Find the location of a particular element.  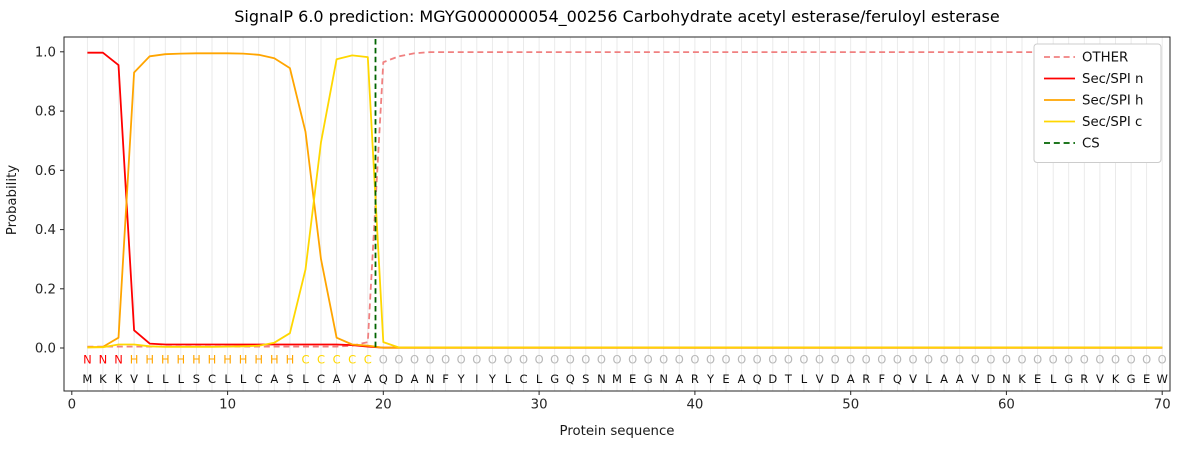

x-tick-label: 60 is located at coordinates (1006, 405).